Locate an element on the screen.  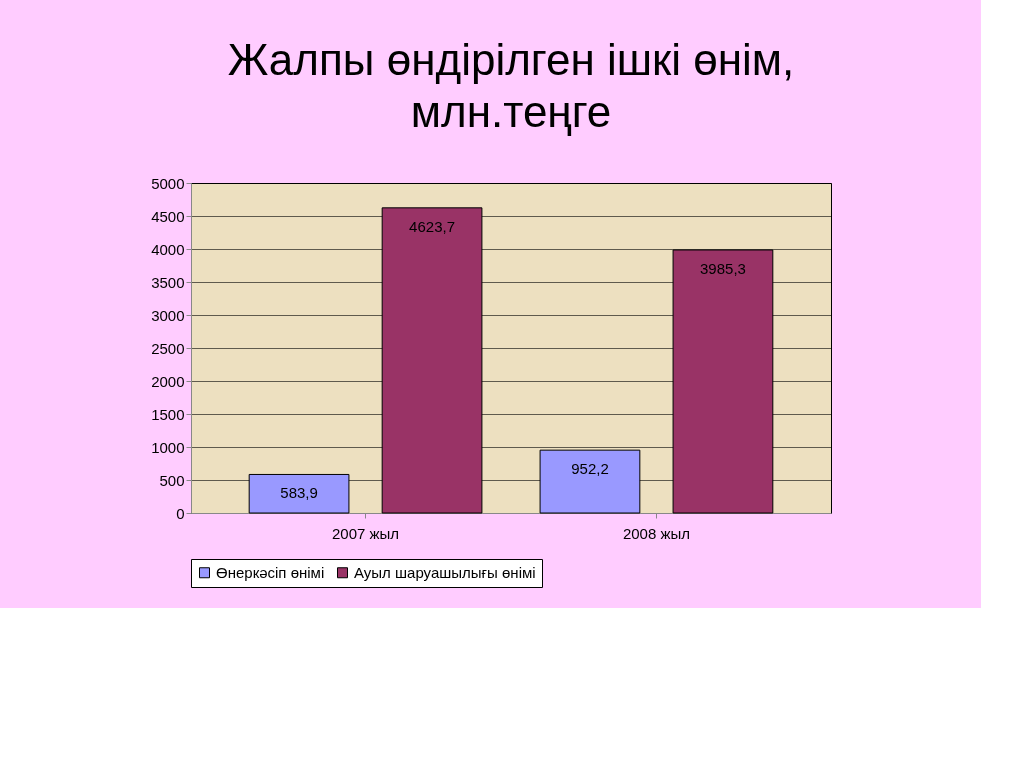
data-label: 952,2 is located at coordinates (590, 469).